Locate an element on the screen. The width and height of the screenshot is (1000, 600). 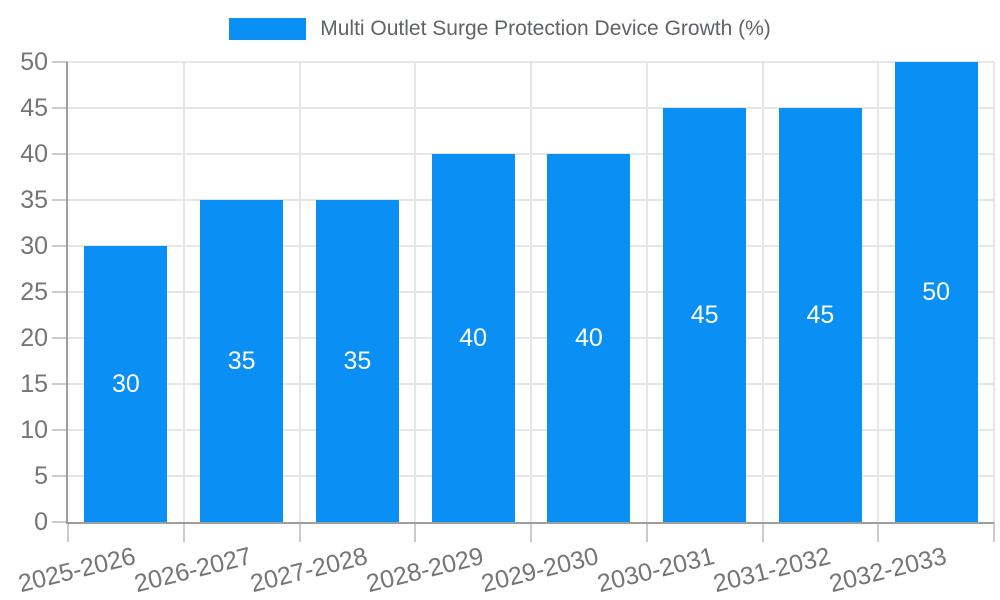
legend-swatch is located at coordinates (268, 29).